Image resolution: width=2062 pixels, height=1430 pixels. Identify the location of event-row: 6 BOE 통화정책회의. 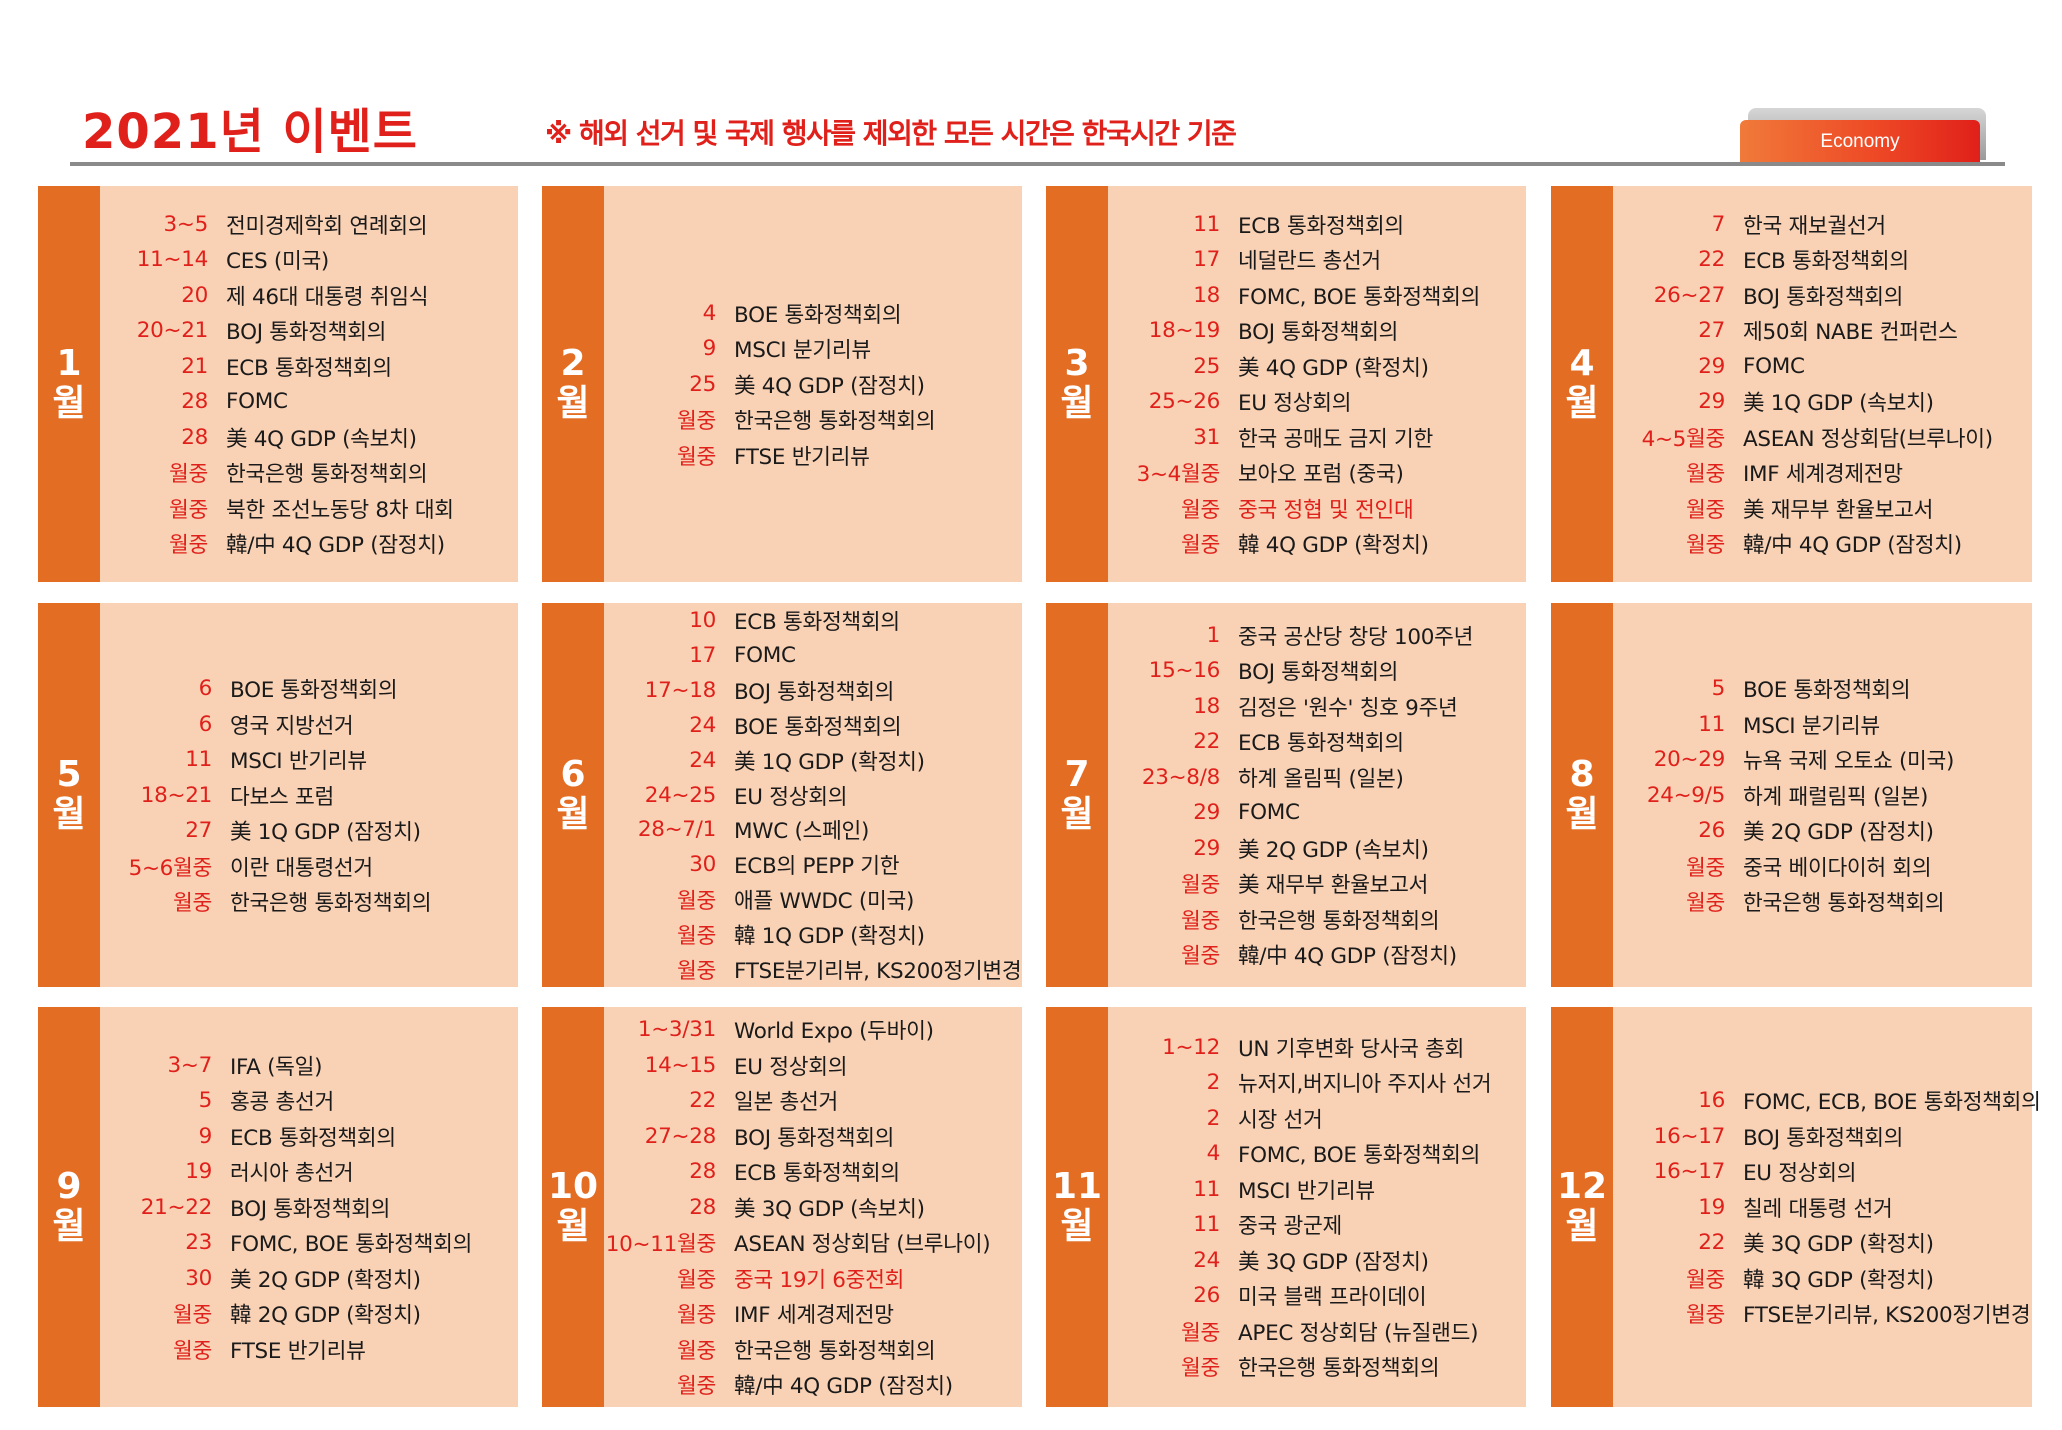
(309, 689).